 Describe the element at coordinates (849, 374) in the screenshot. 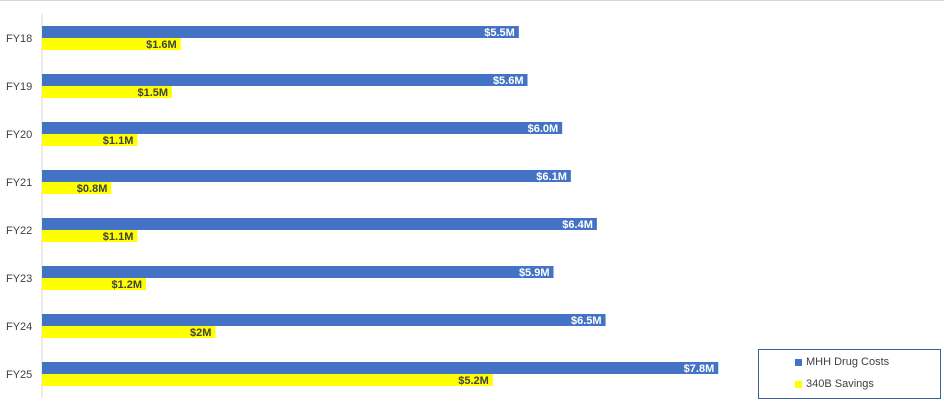

I see `legend: MHH Drug Costs 340B Savings` at that location.